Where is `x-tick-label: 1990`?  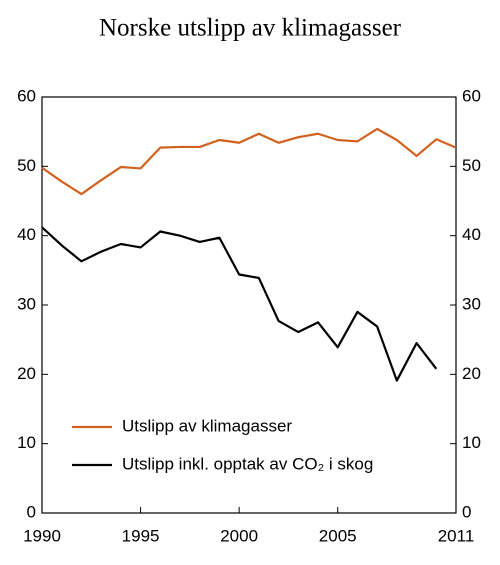
x-tick-label: 1990 is located at coordinates (42, 535).